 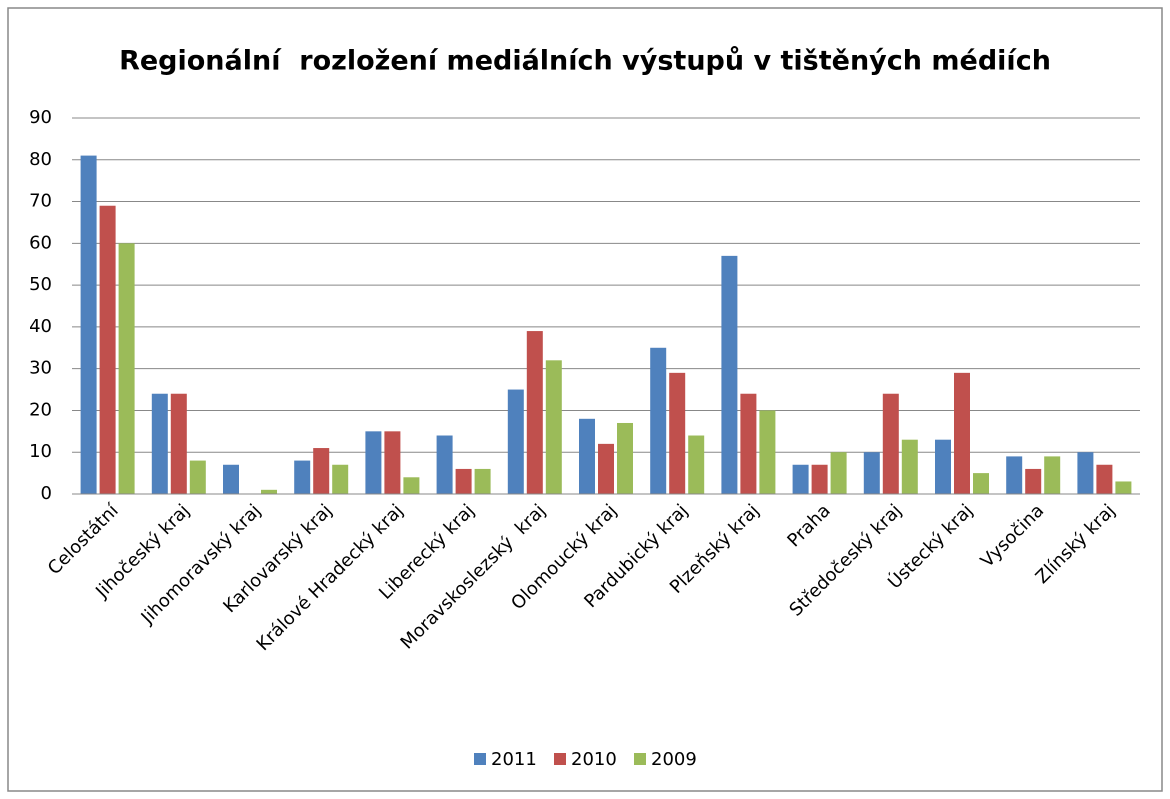 What do you see at coordinates (594, 759) in the screenshot?
I see `legend-label: 2010` at bounding box center [594, 759].